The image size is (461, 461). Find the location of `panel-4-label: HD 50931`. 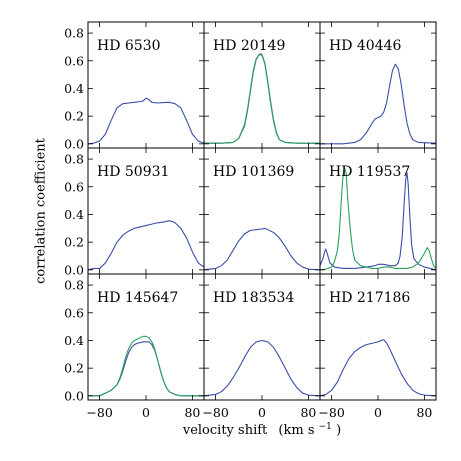

panel-4-label: HD 50931 is located at coordinates (133, 172).